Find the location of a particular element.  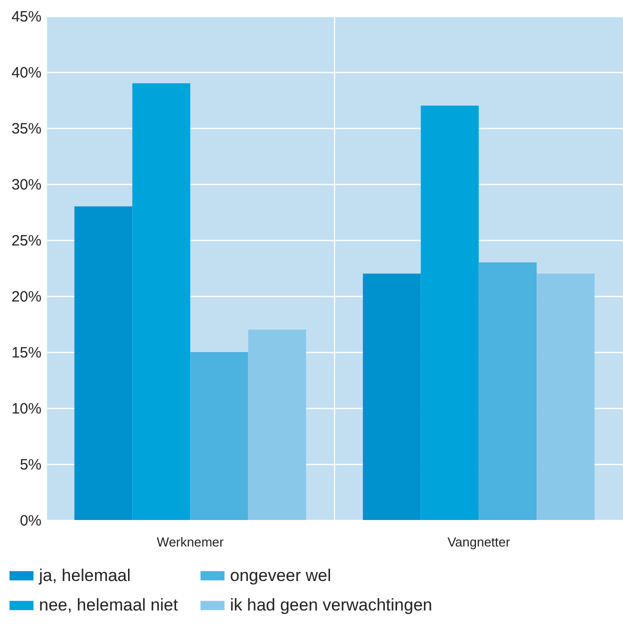

x-tick-label: Vangnetter is located at coordinates (479, 542).